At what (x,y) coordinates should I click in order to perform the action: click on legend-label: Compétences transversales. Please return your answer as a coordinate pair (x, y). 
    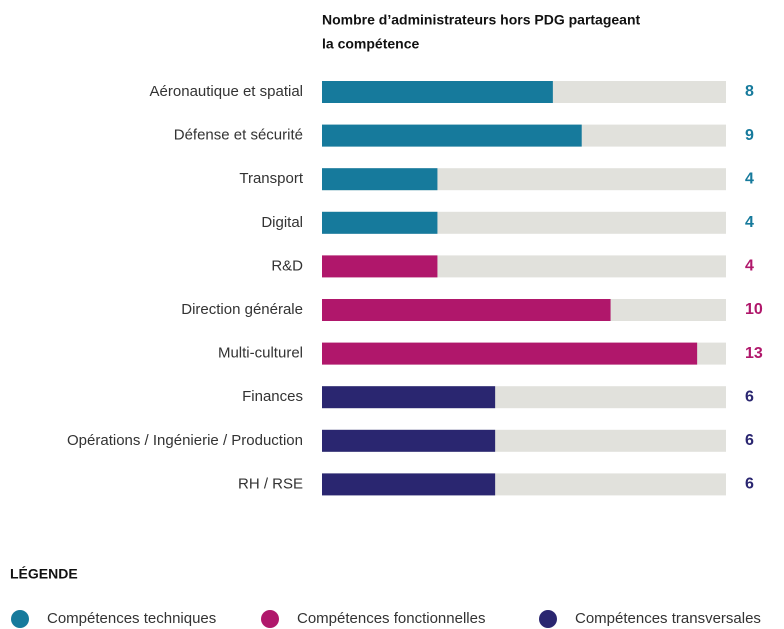
    Looking at the image, I should click on (668, 618).